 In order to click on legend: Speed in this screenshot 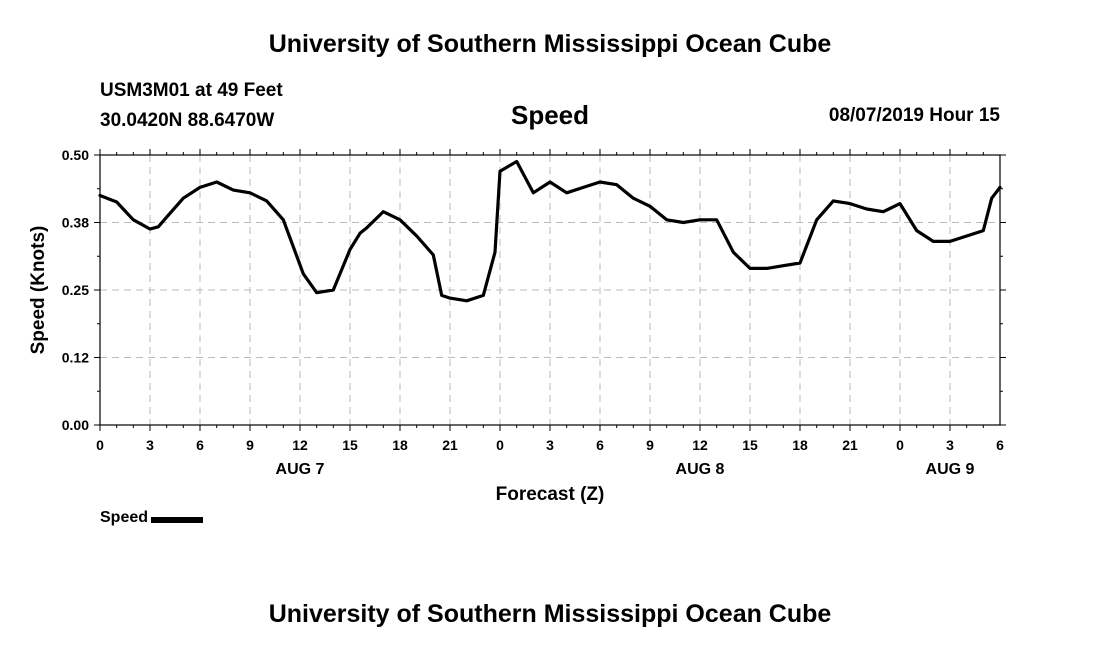, I will do `click(152, 518)`.